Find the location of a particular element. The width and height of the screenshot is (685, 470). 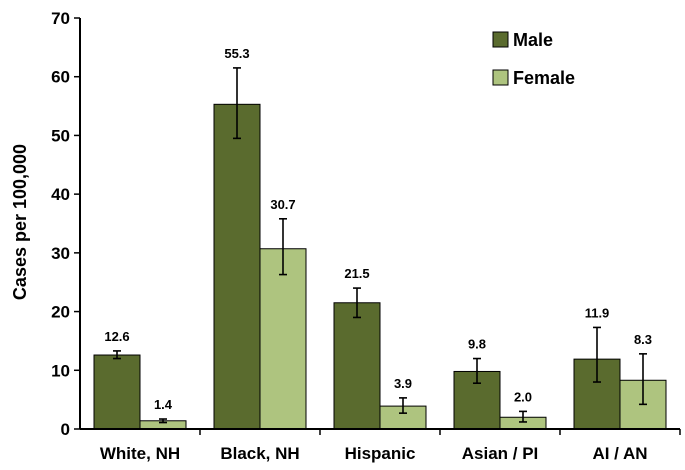

legend-swatch-male is located at coordinates (500, 39).